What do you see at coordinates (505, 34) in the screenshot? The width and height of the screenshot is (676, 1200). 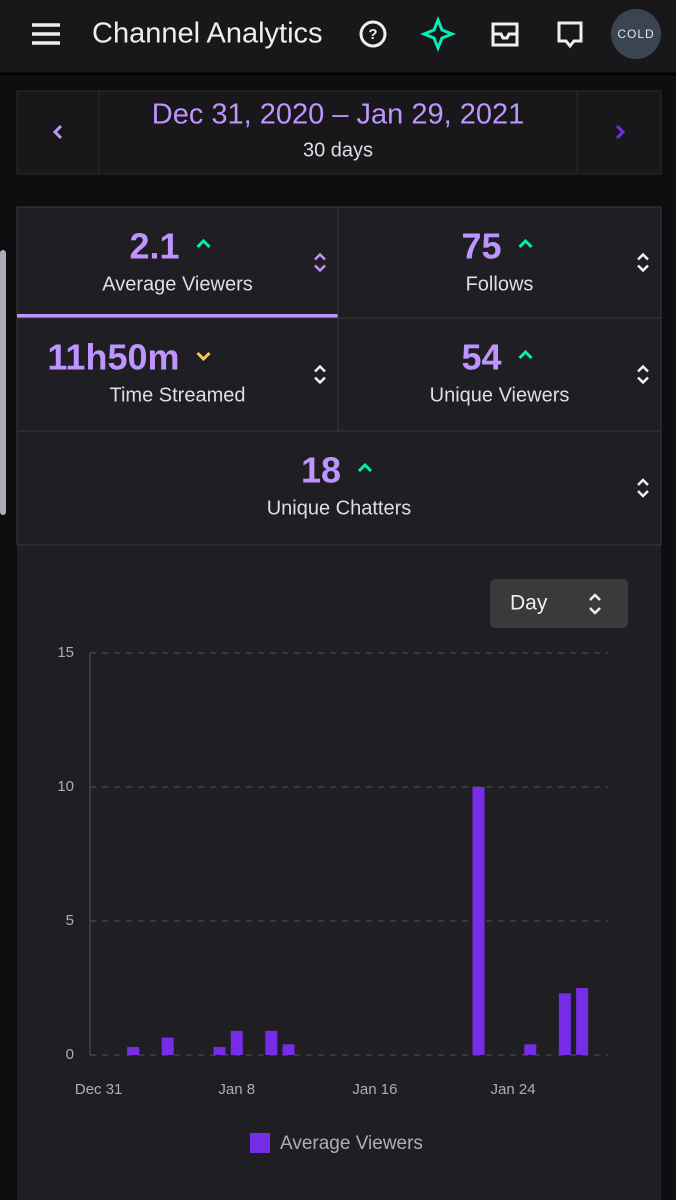 I see `inbox-button` at bounding box center [505, 34].